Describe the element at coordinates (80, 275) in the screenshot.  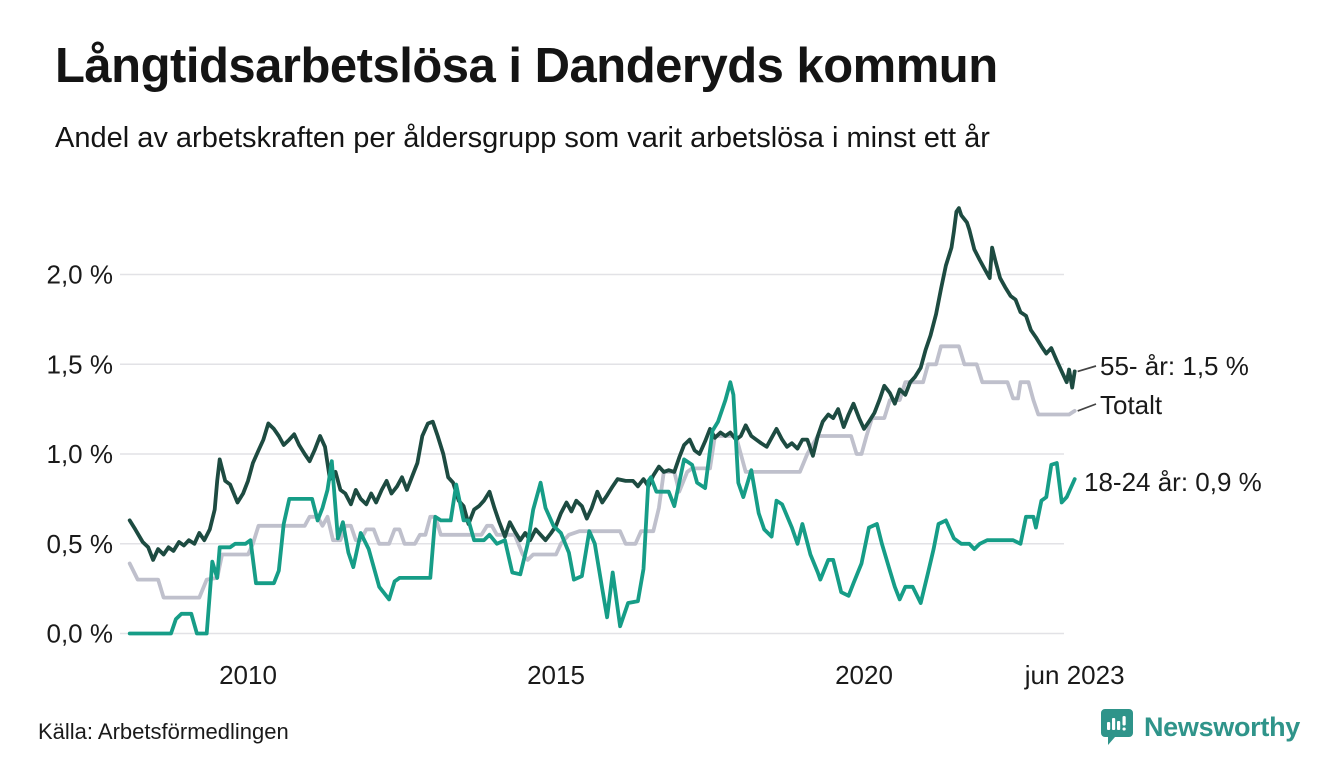
I see `y-tick-label: 2,0 %` at that location.